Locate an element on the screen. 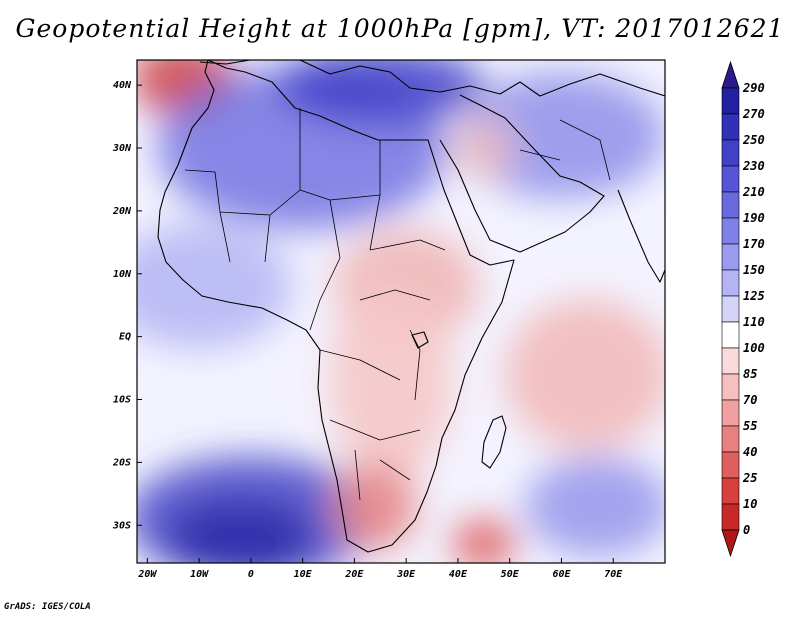  field-blob-southern-africa-low is located at coordinates (375, 506).